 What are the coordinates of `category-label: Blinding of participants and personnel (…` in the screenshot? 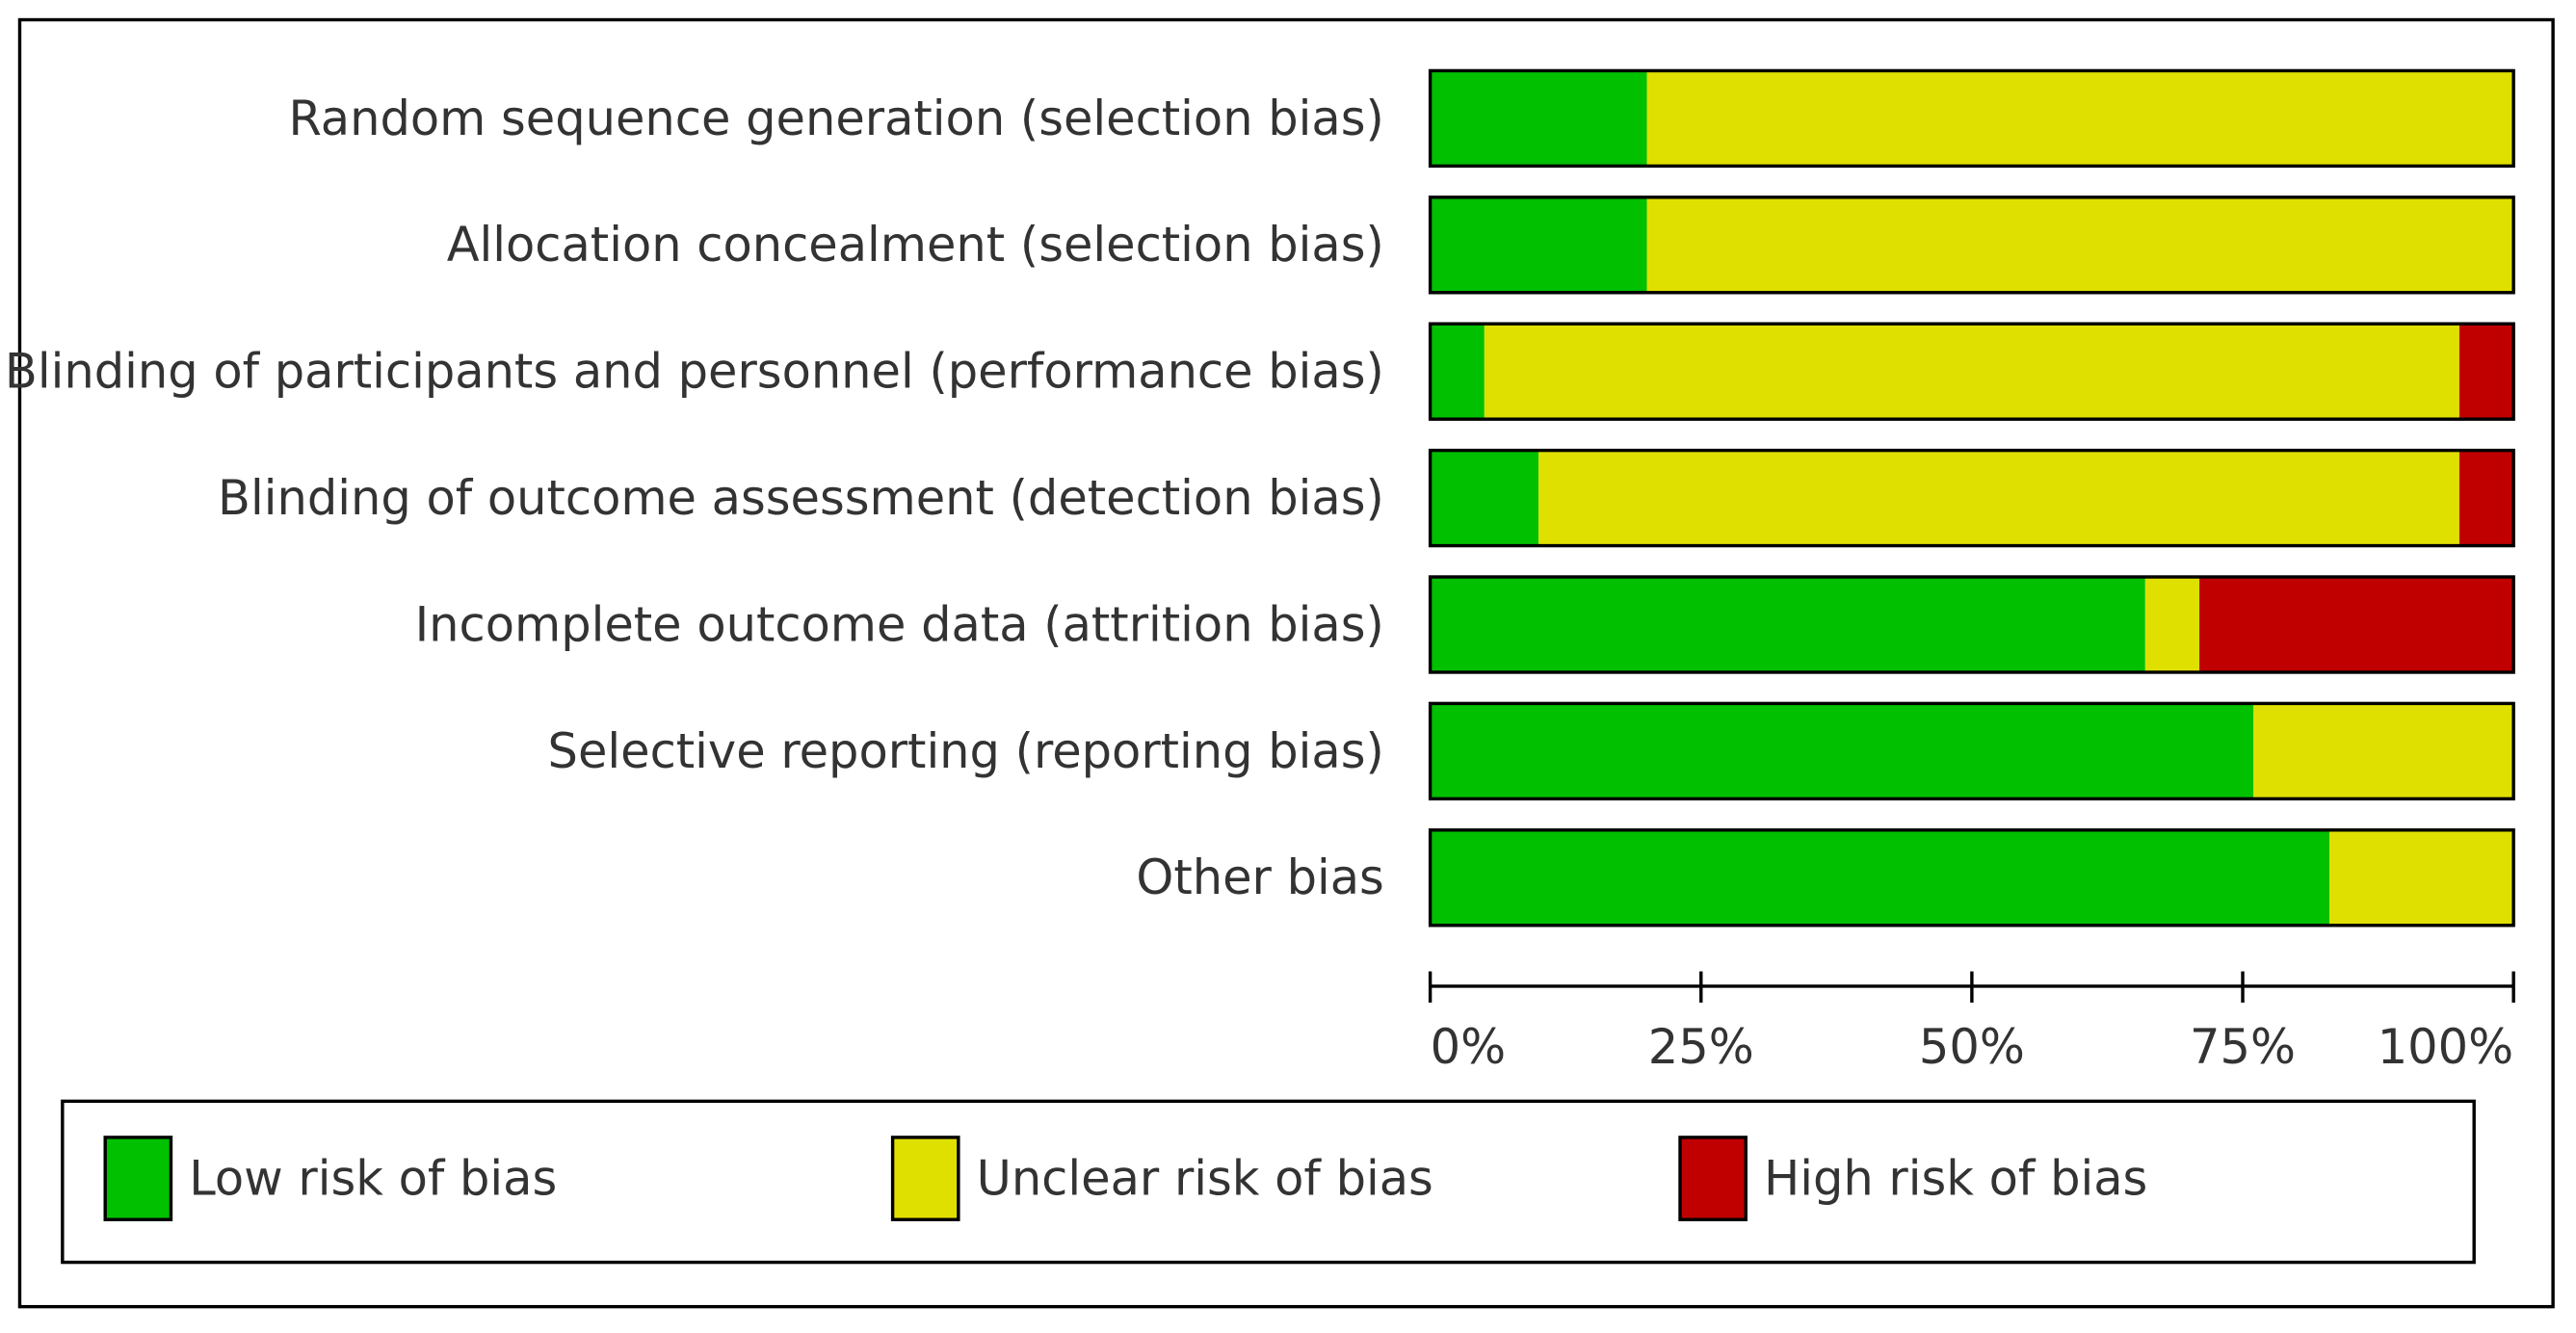 It's located at (695, 372).